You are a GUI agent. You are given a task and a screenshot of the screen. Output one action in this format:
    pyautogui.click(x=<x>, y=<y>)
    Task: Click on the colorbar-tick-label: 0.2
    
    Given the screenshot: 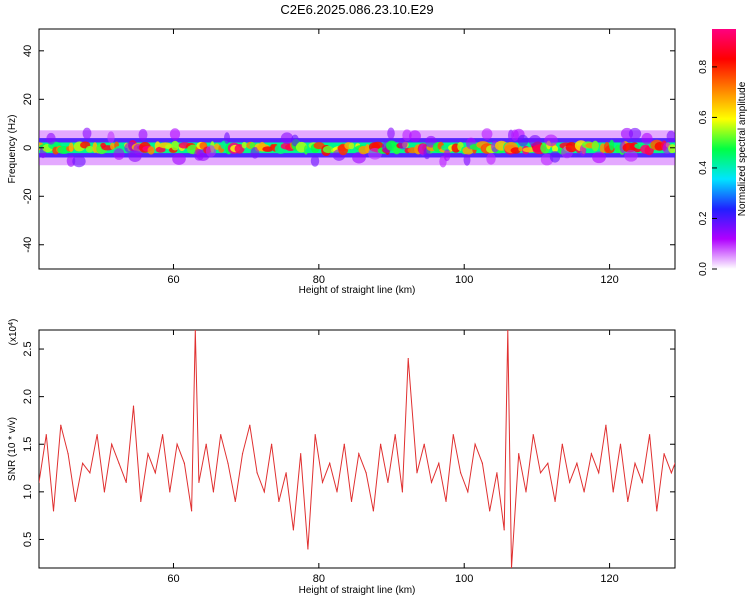 What is the action you would take?
    pyautogui.click(x=703, y=218)
    